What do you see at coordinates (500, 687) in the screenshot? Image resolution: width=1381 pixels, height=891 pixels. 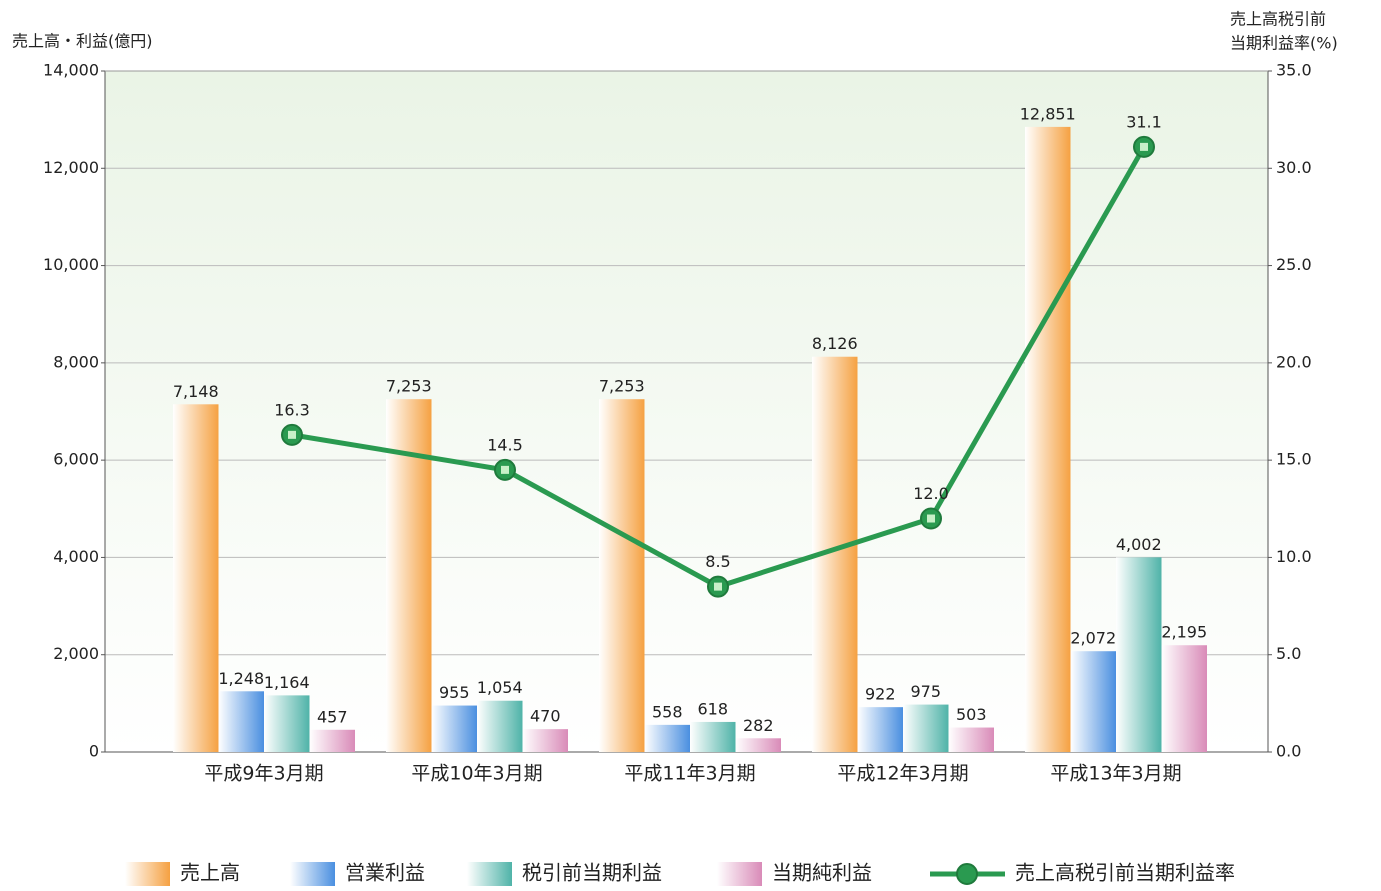 I see `data-label: 1,054` at bounding box center [500, 687].